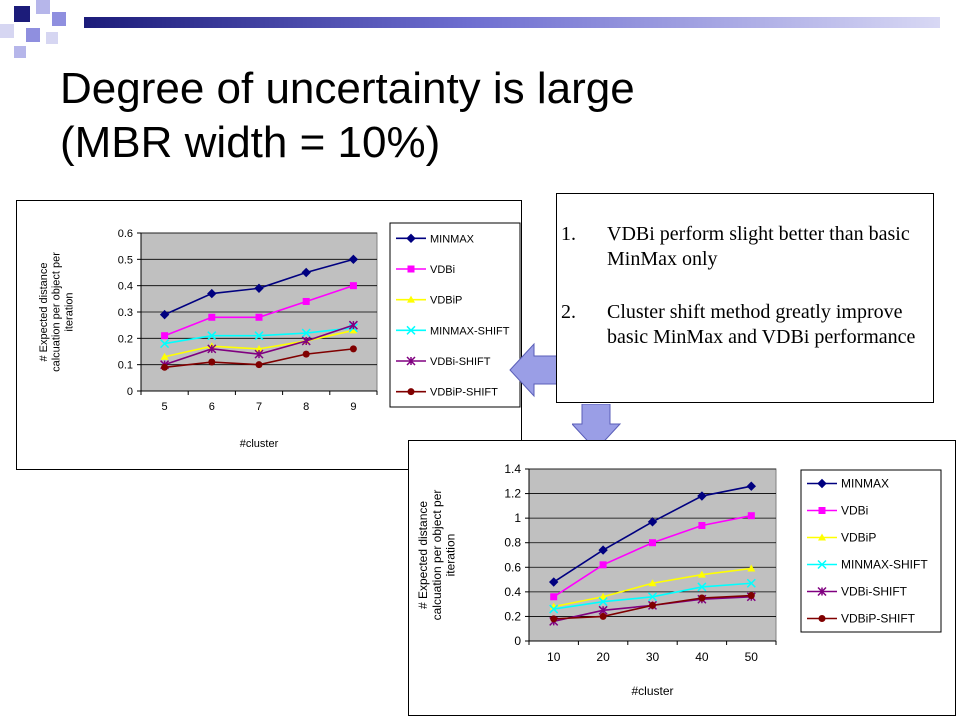 The width and height of the screenshot is (960, 720). Describe the element at coordinates (865, 484) in the screenshot. I see `legend-label: MINMAX` at that location.